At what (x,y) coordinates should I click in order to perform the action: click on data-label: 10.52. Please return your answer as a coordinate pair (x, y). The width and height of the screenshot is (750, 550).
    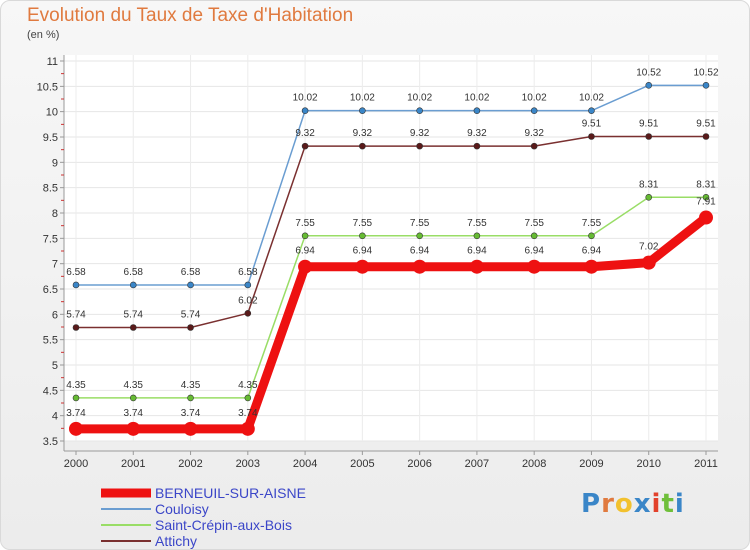
    Looking at the image, I should click on (705, 72).